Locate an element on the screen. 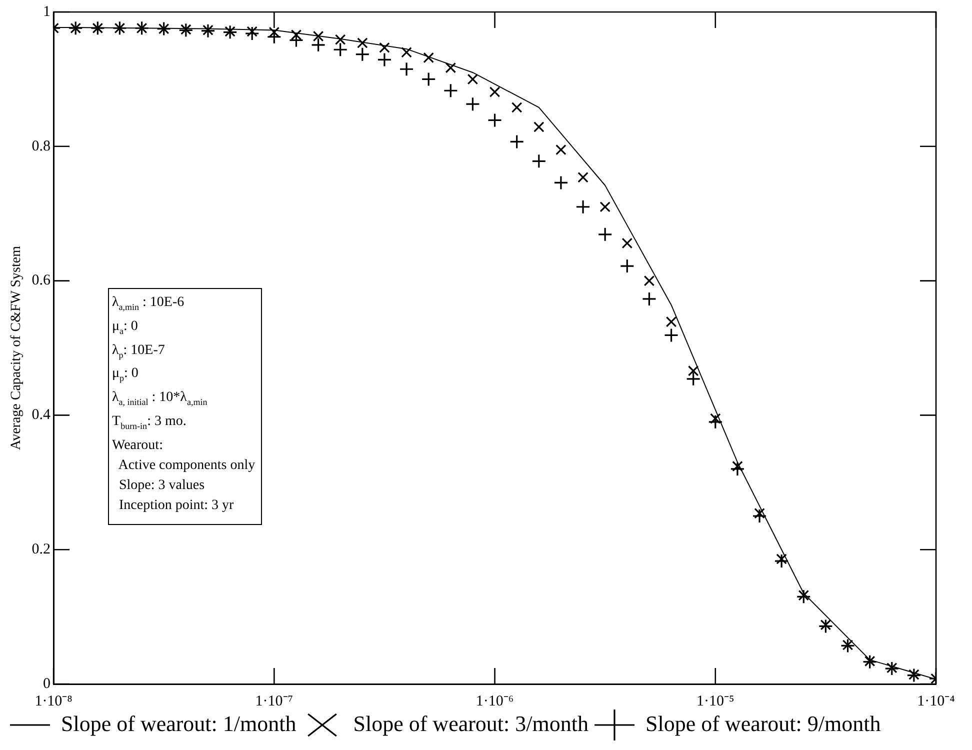 The height and width of the screenshot is (750, 972). legend-label: Slope of wearout: 3/month is located at coordinates (470, 723).